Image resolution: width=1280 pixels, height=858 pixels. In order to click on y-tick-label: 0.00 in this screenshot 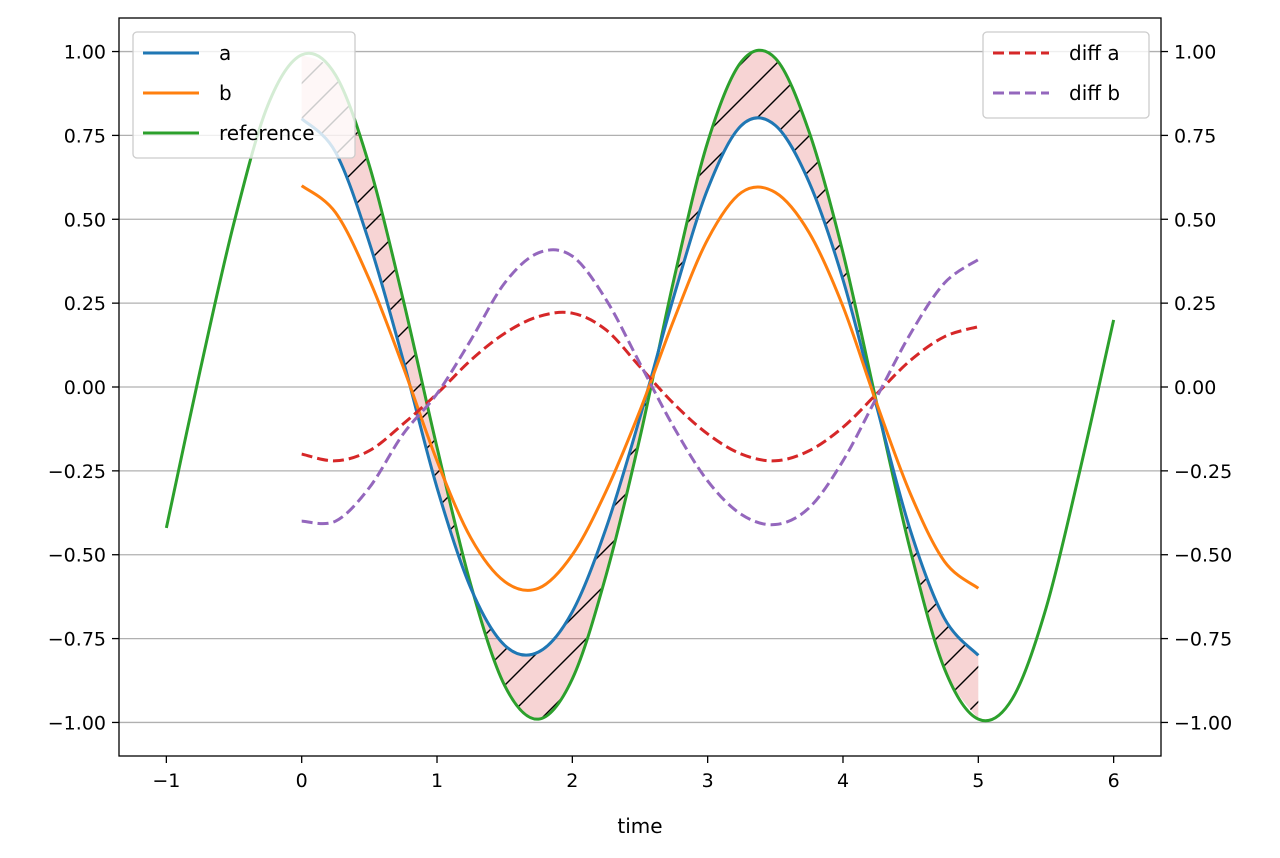, I will do `click(85, 388)`.